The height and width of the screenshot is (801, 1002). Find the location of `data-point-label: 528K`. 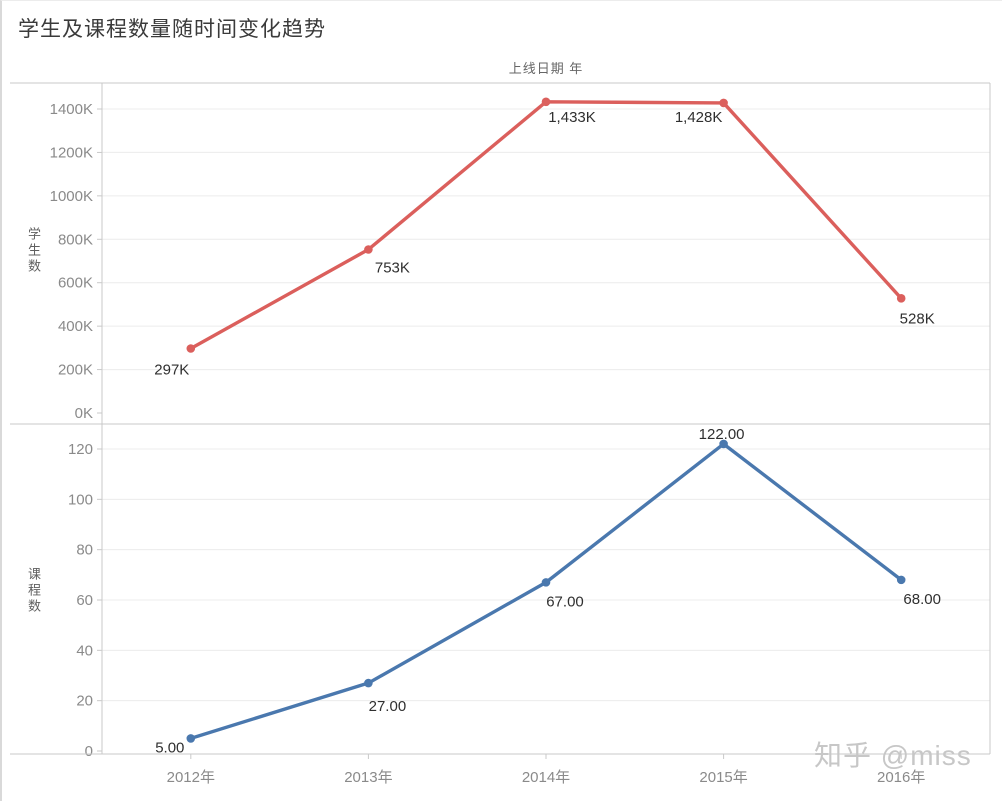

data-point-label: 528K is located at coordinates (917, 318).